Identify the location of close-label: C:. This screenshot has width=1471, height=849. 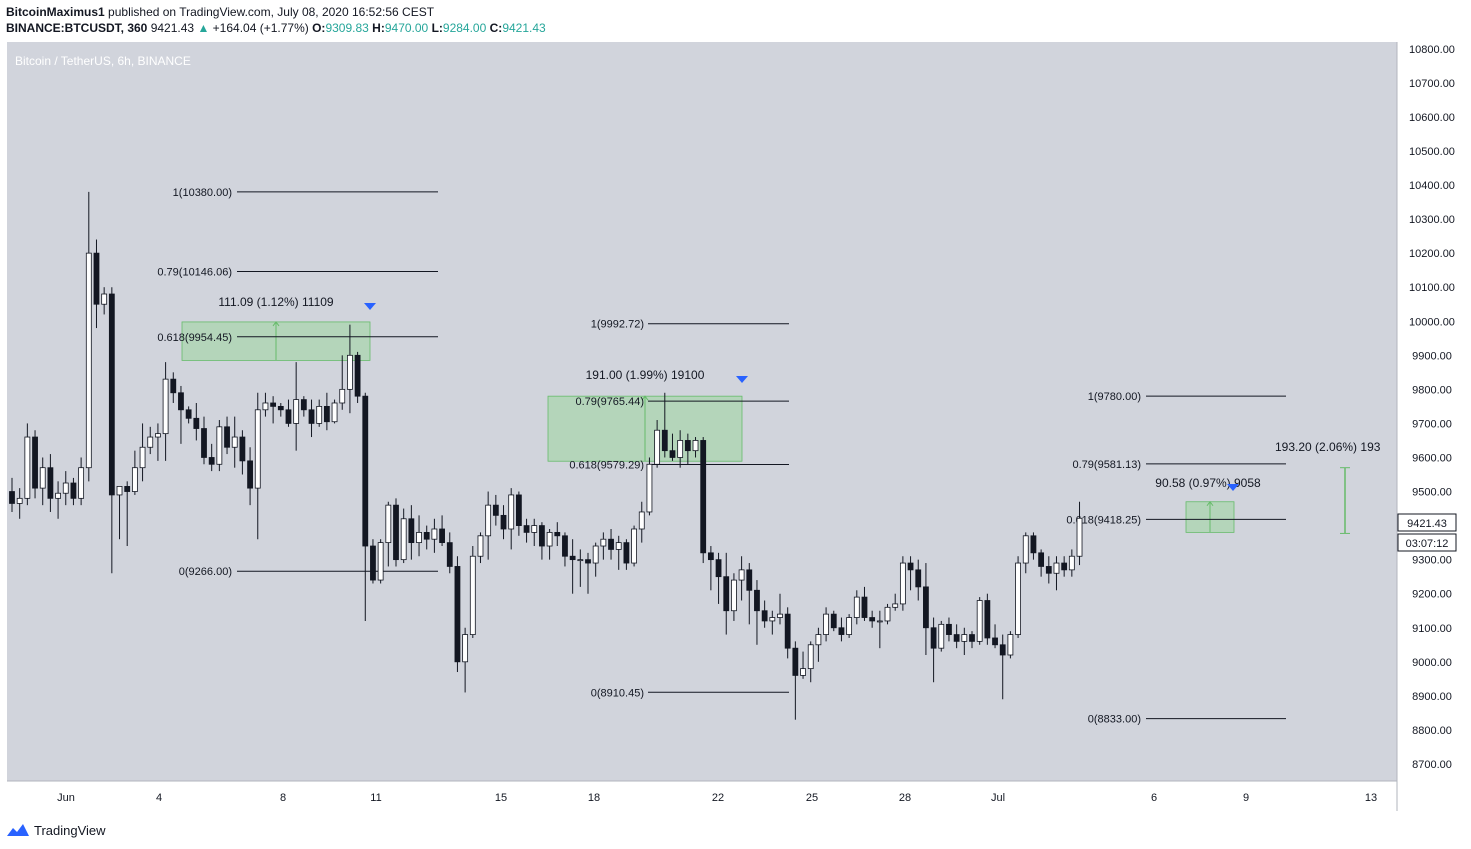
(496, 28).